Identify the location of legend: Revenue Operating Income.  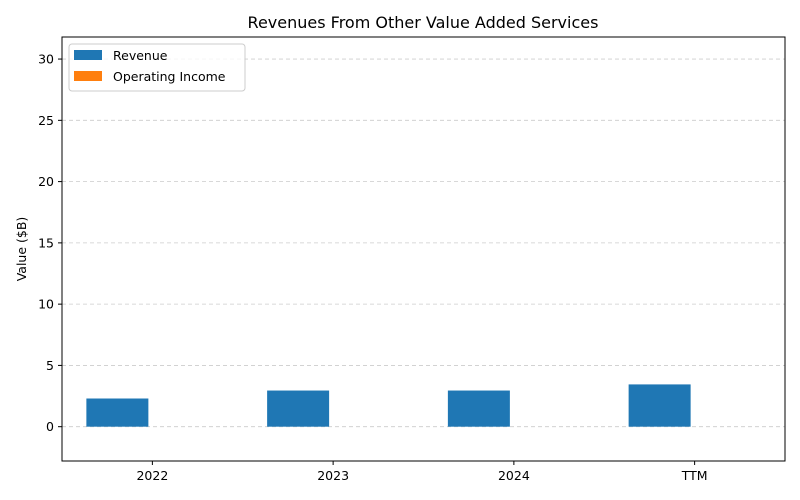
(157, 67).